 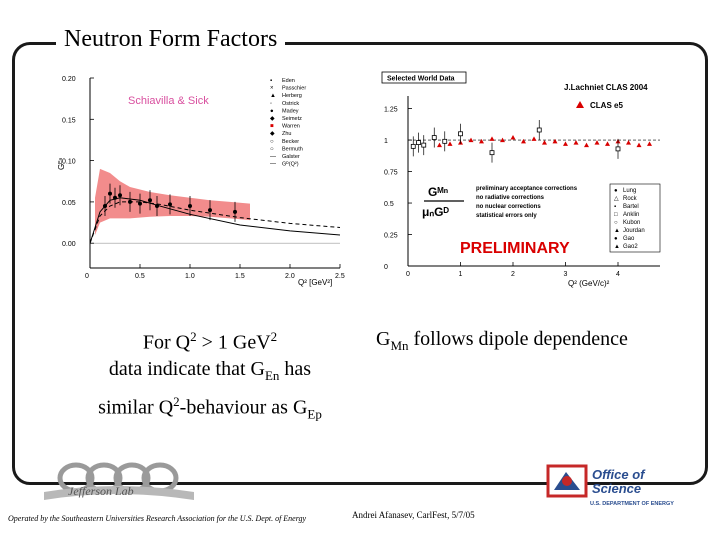 I want to click on left-y-label: Gᴱⁿ, so click(x=62, y=163).